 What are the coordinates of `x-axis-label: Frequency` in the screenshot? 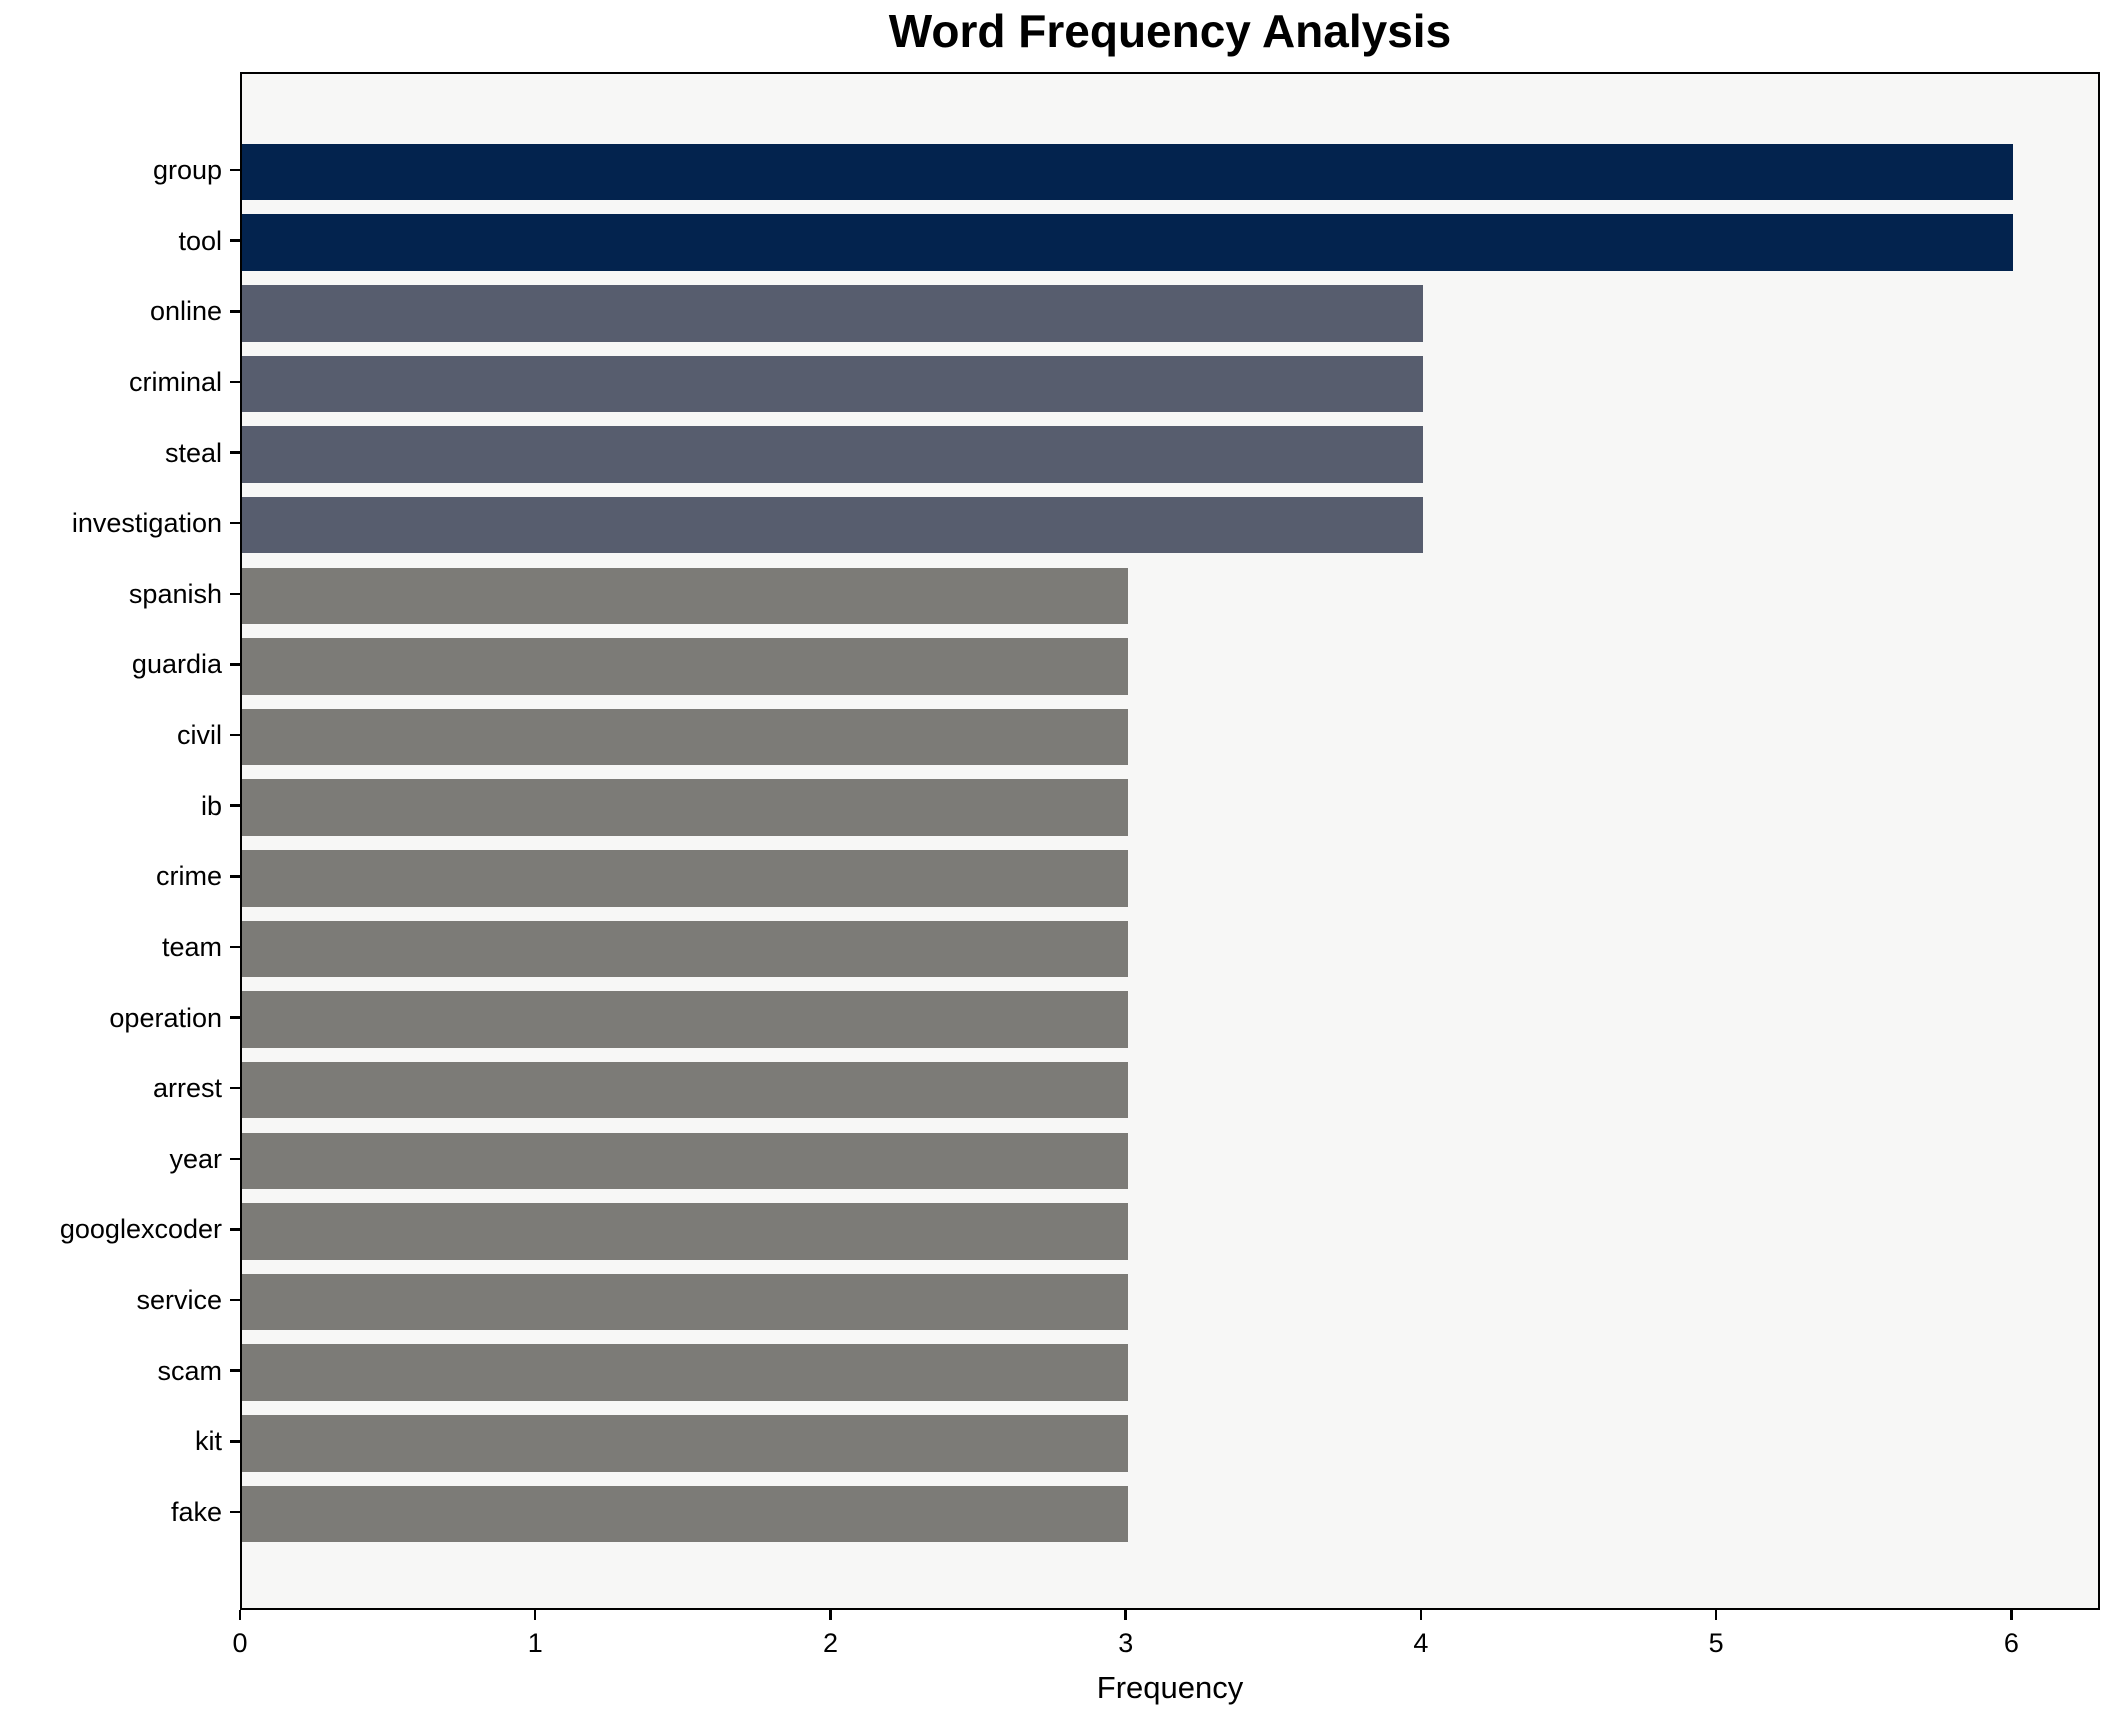 It's located at (1170, 1687).